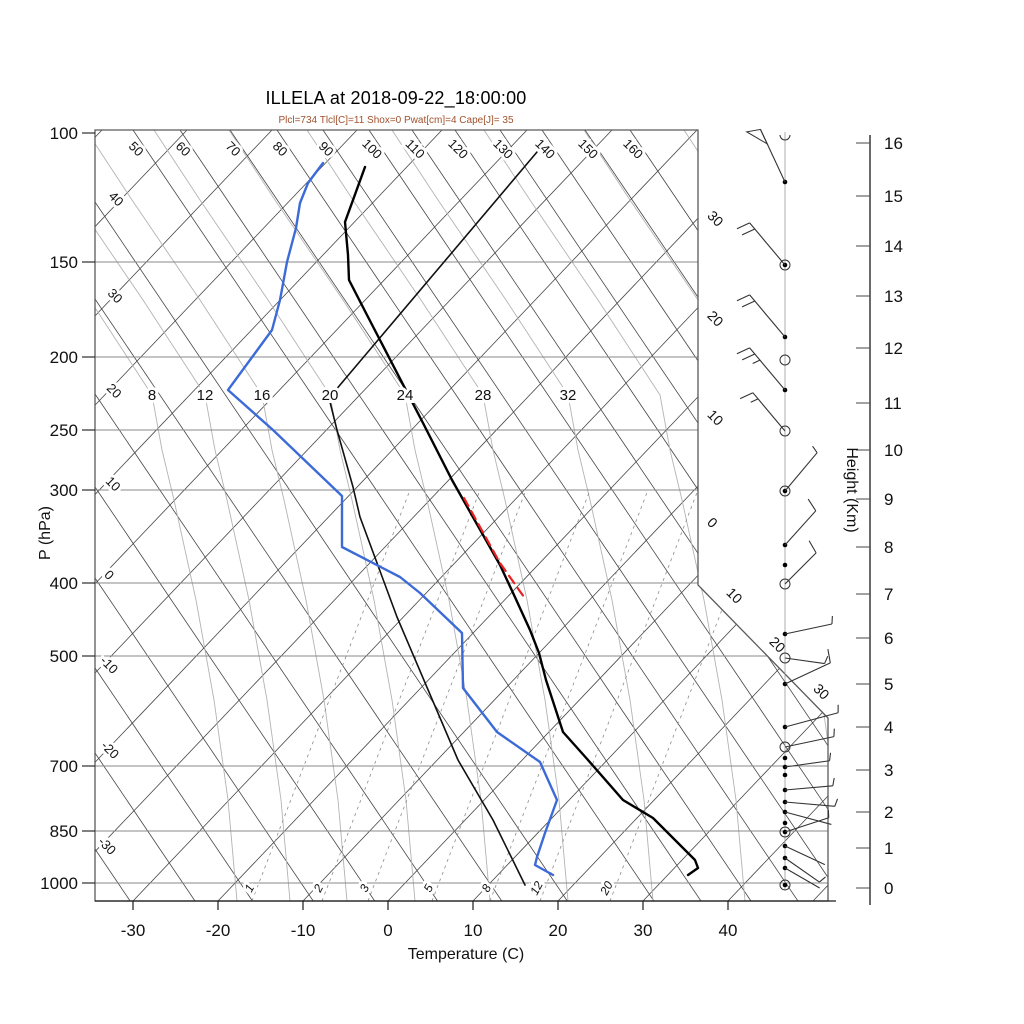  I want to click on p-tick-label: 150, so click(64, 262).